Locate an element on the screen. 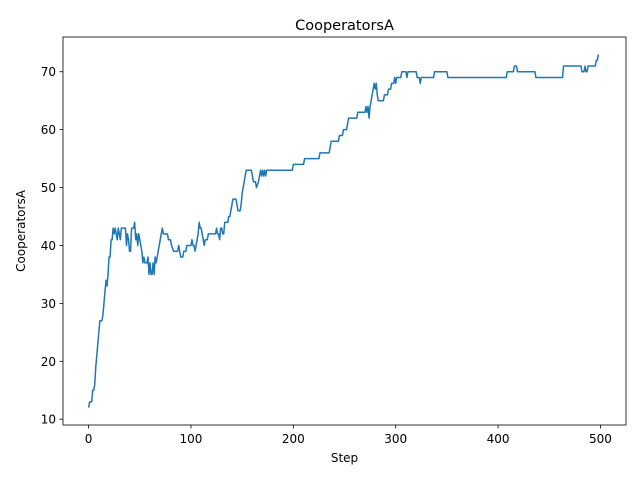  x-tick-label: 300 is located at coordinates (395, 439).